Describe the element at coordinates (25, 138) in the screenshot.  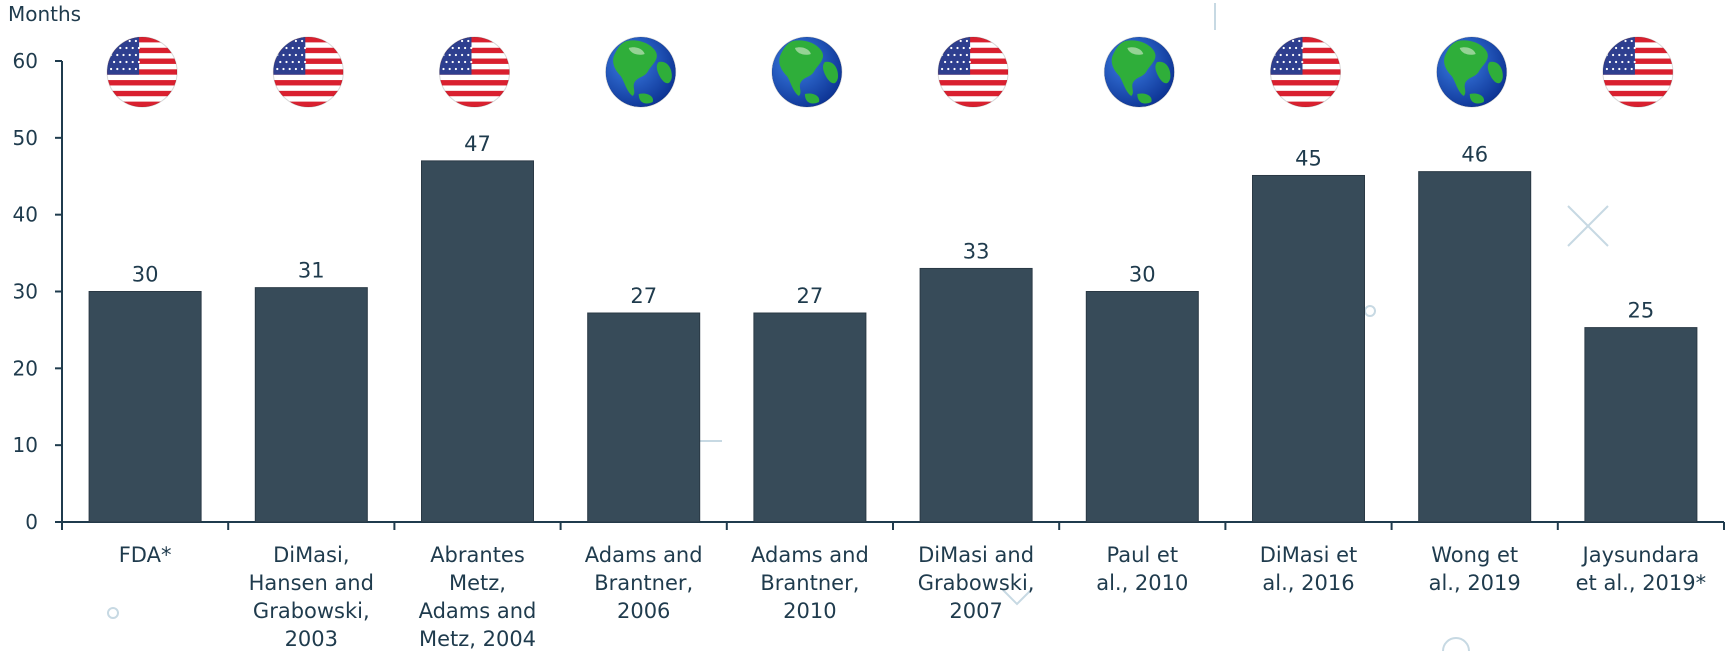
I see `y-tick-label: 50` at that location.